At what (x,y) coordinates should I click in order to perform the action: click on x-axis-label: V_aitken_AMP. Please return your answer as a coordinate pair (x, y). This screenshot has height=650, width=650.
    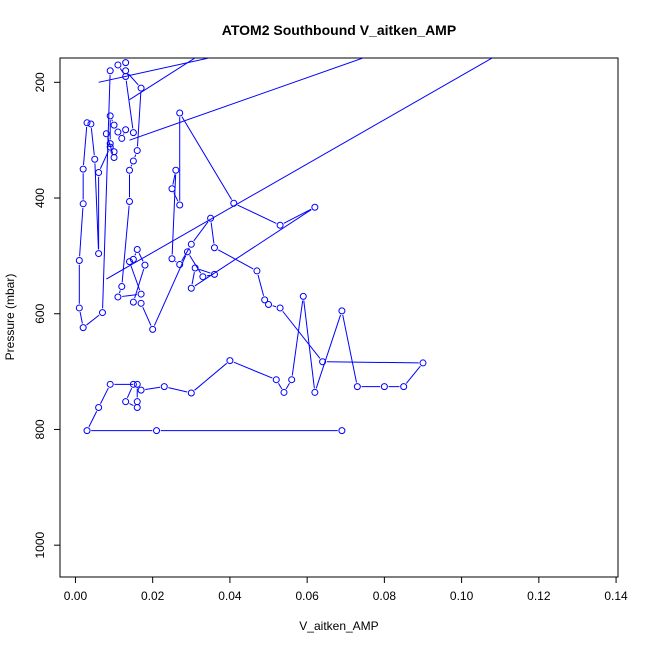
    Looking at the image, I should click on (338, 626).